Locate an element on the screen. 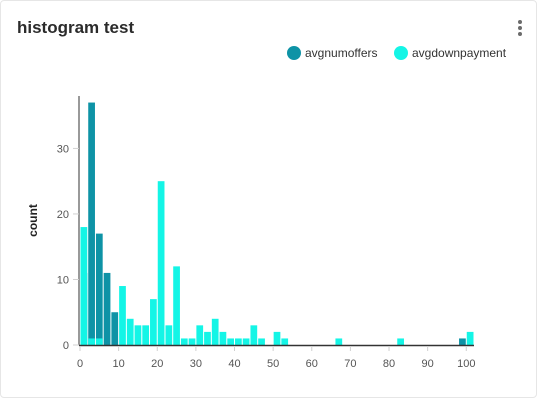 This screenshot has height=400, width=539. x-tick-label: 90 is located at coordinates (428, 364).